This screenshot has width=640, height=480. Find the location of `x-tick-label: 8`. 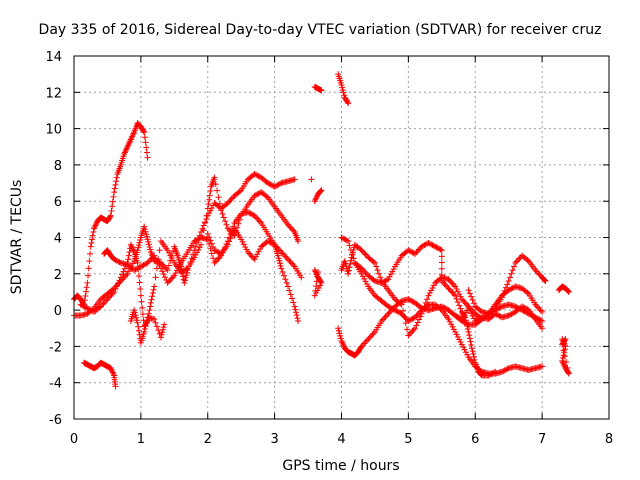

x-tick-label: 8 is located at coordinates (609, 439).